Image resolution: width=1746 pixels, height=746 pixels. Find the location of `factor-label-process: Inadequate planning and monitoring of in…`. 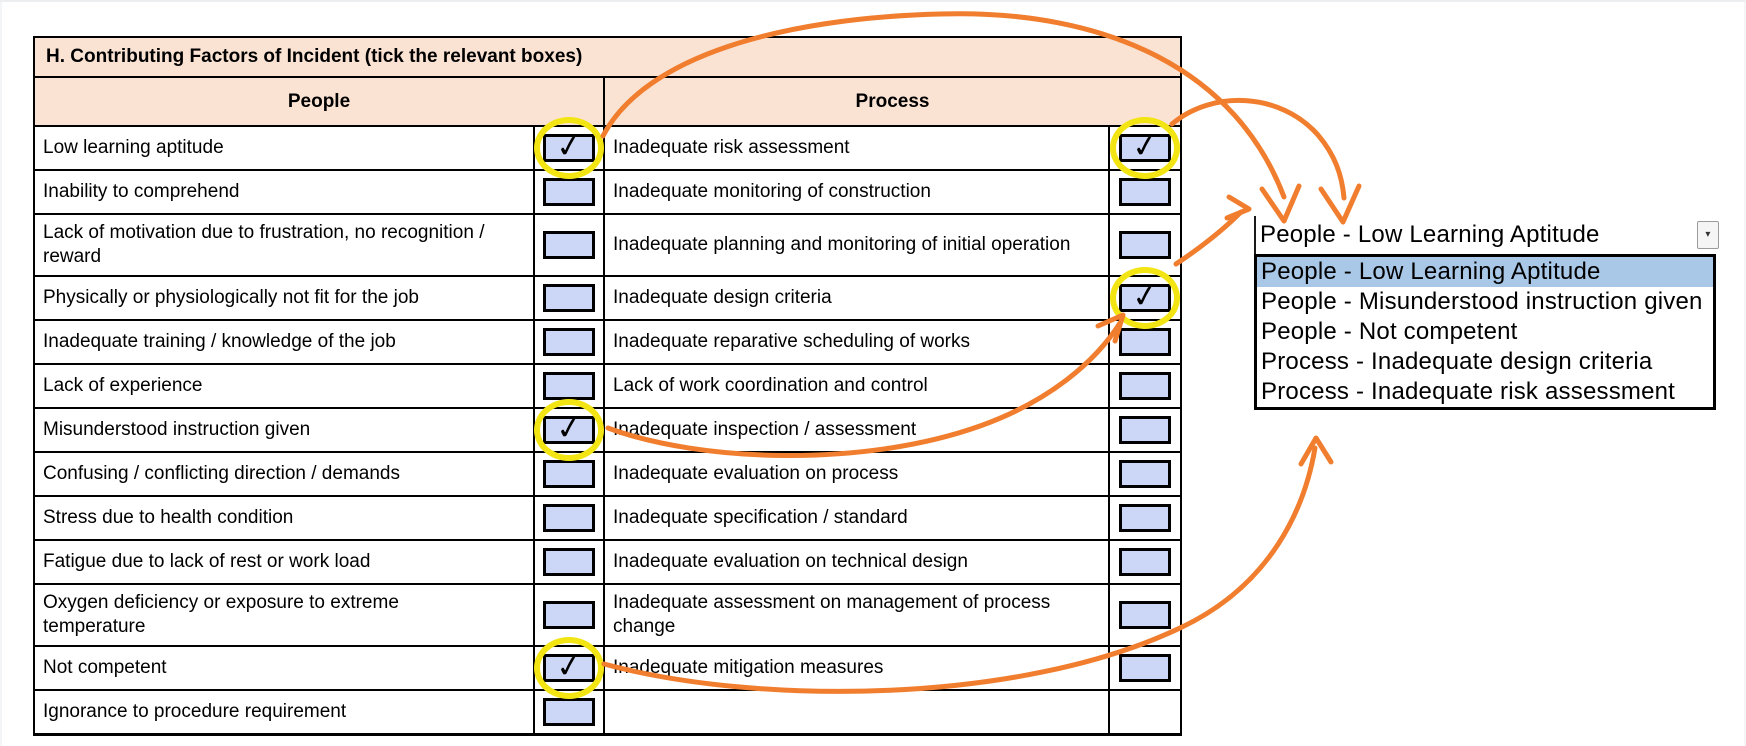

factor-label-process: Inadequate planning and monitoring of in… is located at coordinates (857, 245).